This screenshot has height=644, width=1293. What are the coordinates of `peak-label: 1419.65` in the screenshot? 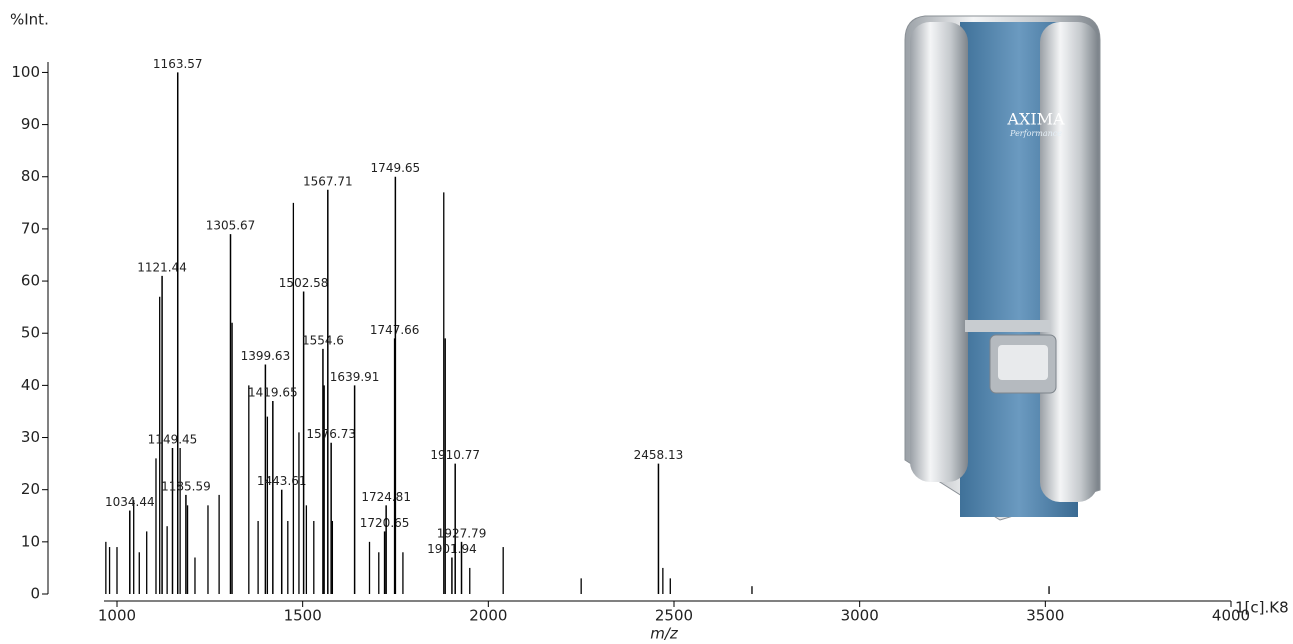 It's located at (273, 393).